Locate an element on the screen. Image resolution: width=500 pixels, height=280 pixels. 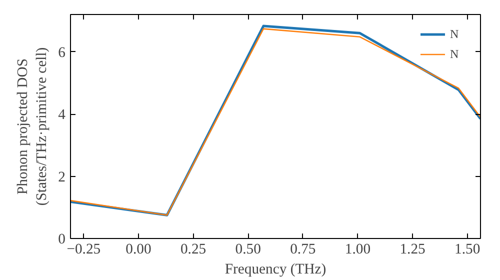
x-tick-label: 0.00 is located at coordinates (139, 250).